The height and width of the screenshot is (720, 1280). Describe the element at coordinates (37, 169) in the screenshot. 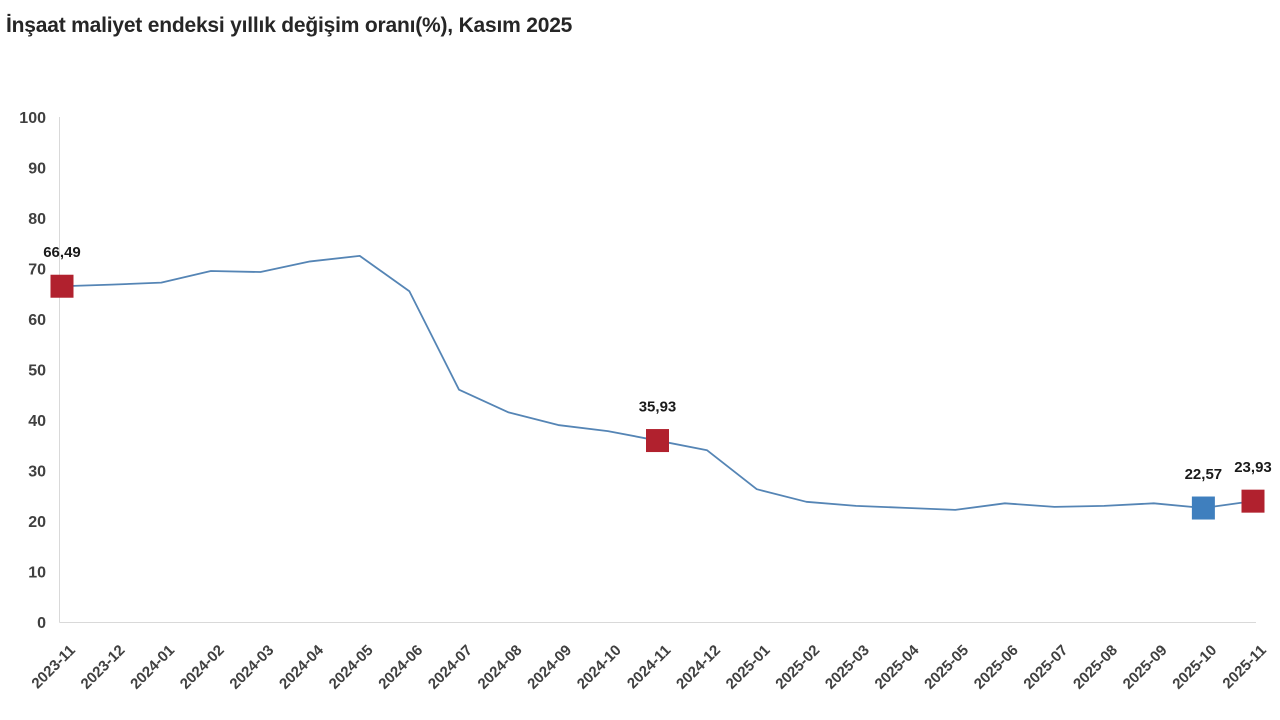

I see `y-axis-tick-label: 90` at that location.